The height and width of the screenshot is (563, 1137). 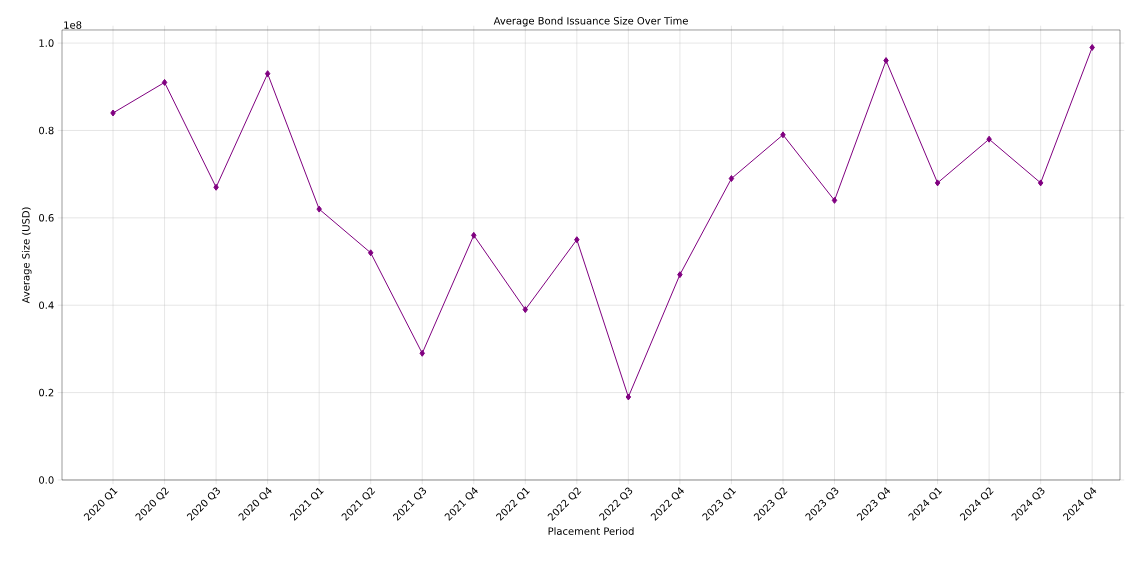 What do you see at coordinates (591, 531) in the screenshot?
I see `x-axis-title: Placement Period` at bounding box center [591, 531].